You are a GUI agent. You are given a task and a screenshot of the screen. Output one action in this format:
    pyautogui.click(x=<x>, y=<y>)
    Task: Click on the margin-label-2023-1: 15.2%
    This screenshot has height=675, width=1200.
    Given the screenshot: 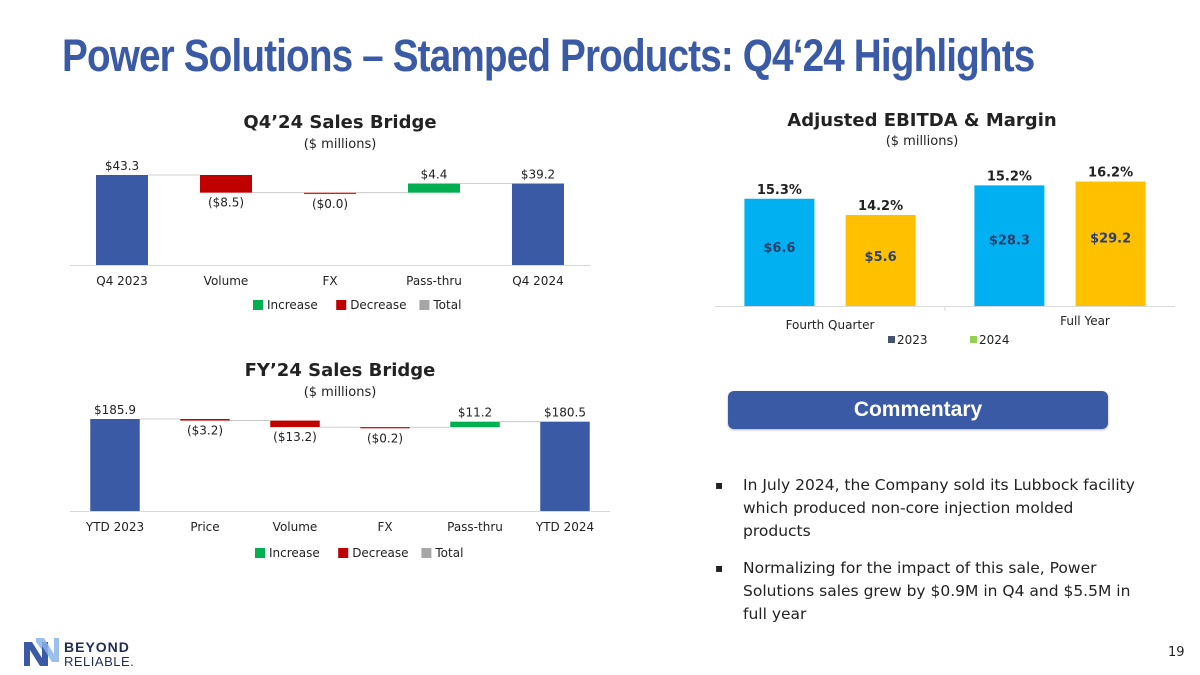 What is the action you would take?
    pyautogui.click(x=1009, y=176)
    